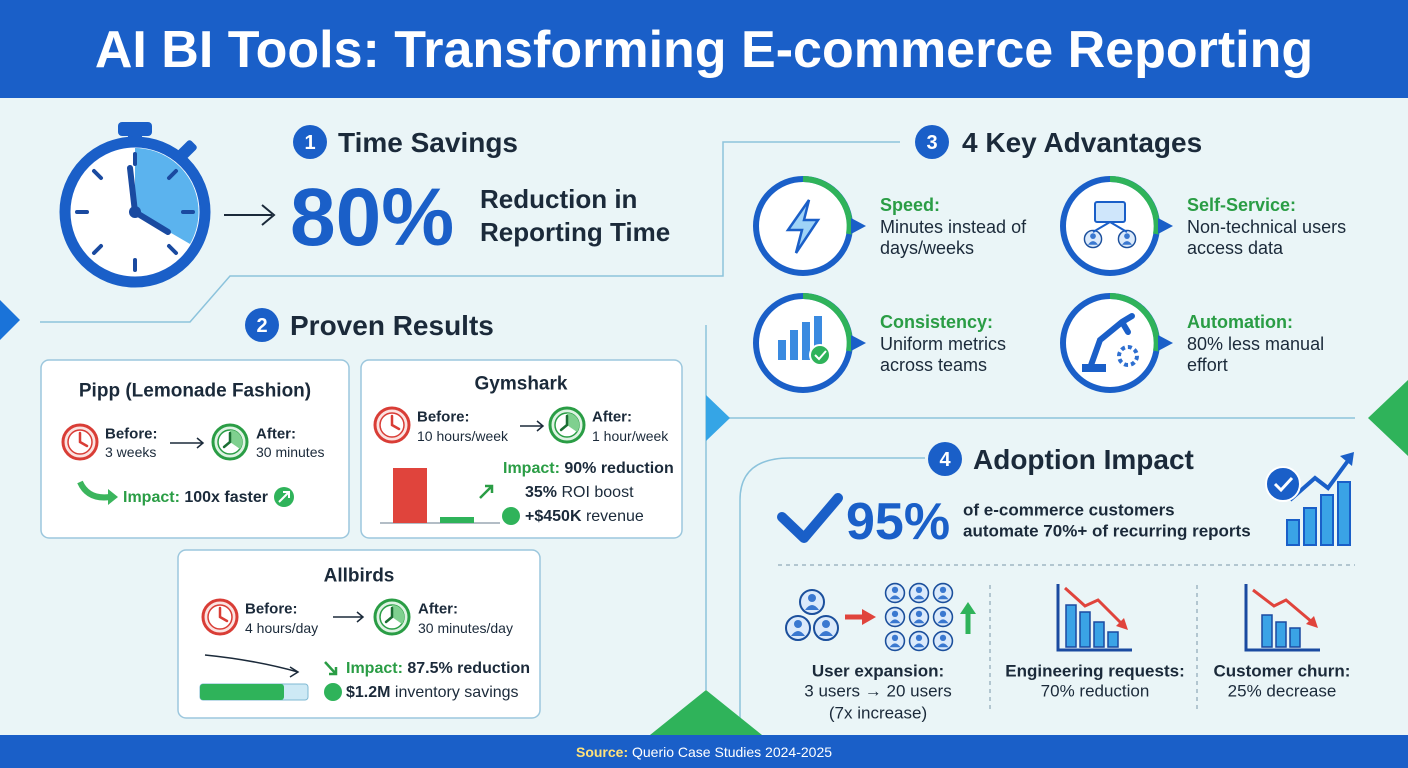 The image size is (1408, 768). I want to click on impact: Impact: 90% reduction, so click(588, 469).